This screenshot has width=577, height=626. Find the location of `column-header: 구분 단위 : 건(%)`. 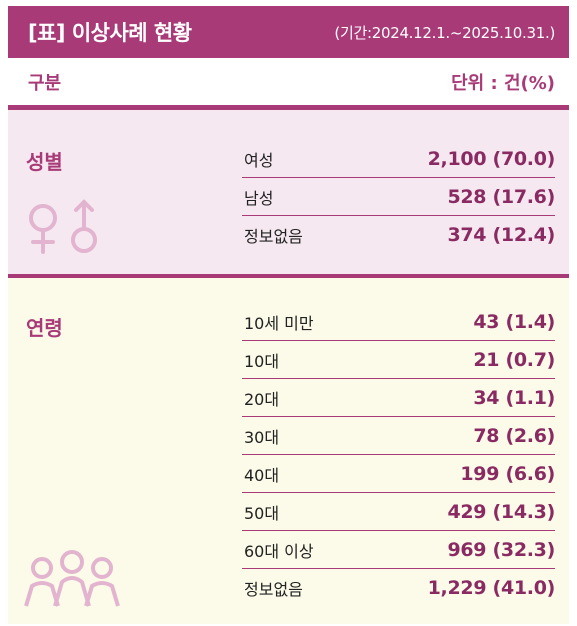

column-header: 구분 단위 : 건(%) is located at coordinates (288, 84).